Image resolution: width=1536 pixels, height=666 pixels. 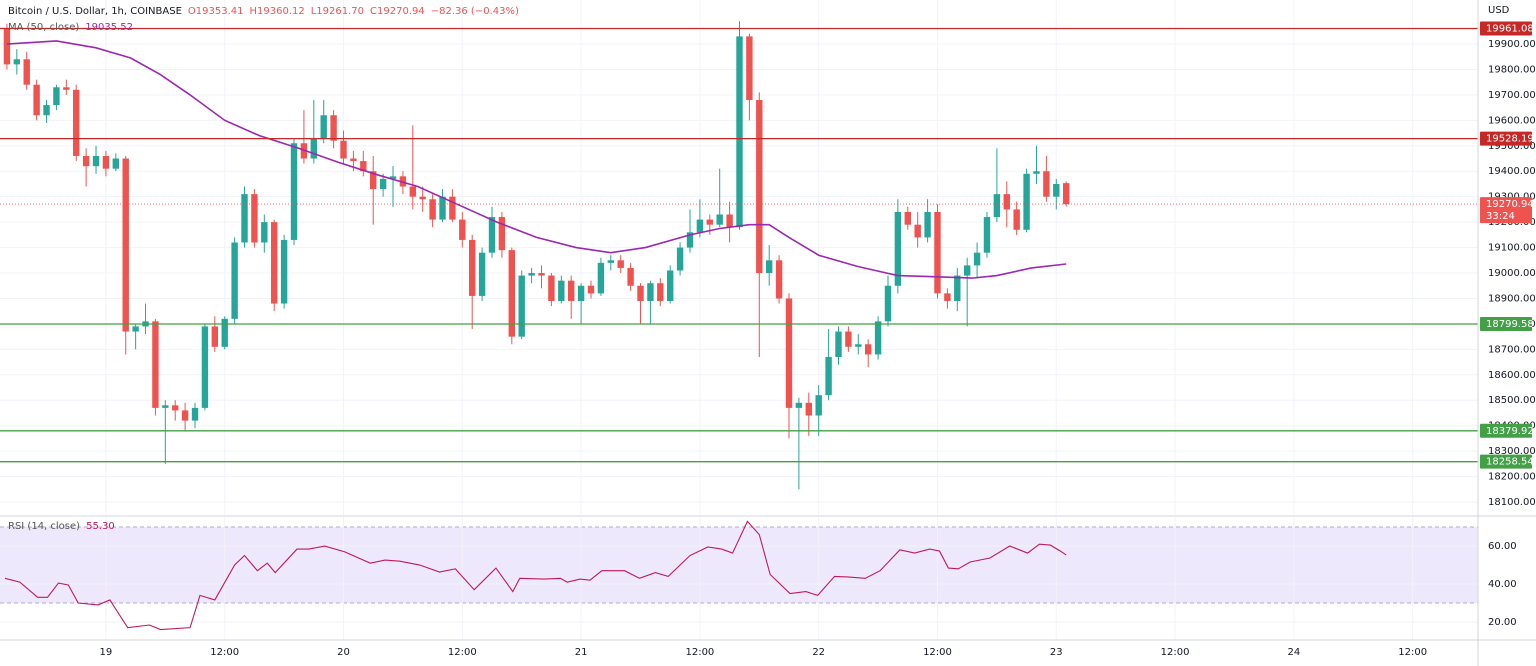 What do you see at coordinates (397, 11) in the screenshot?
I see `close-label: C19270.94` at bounding box center [397, 11].